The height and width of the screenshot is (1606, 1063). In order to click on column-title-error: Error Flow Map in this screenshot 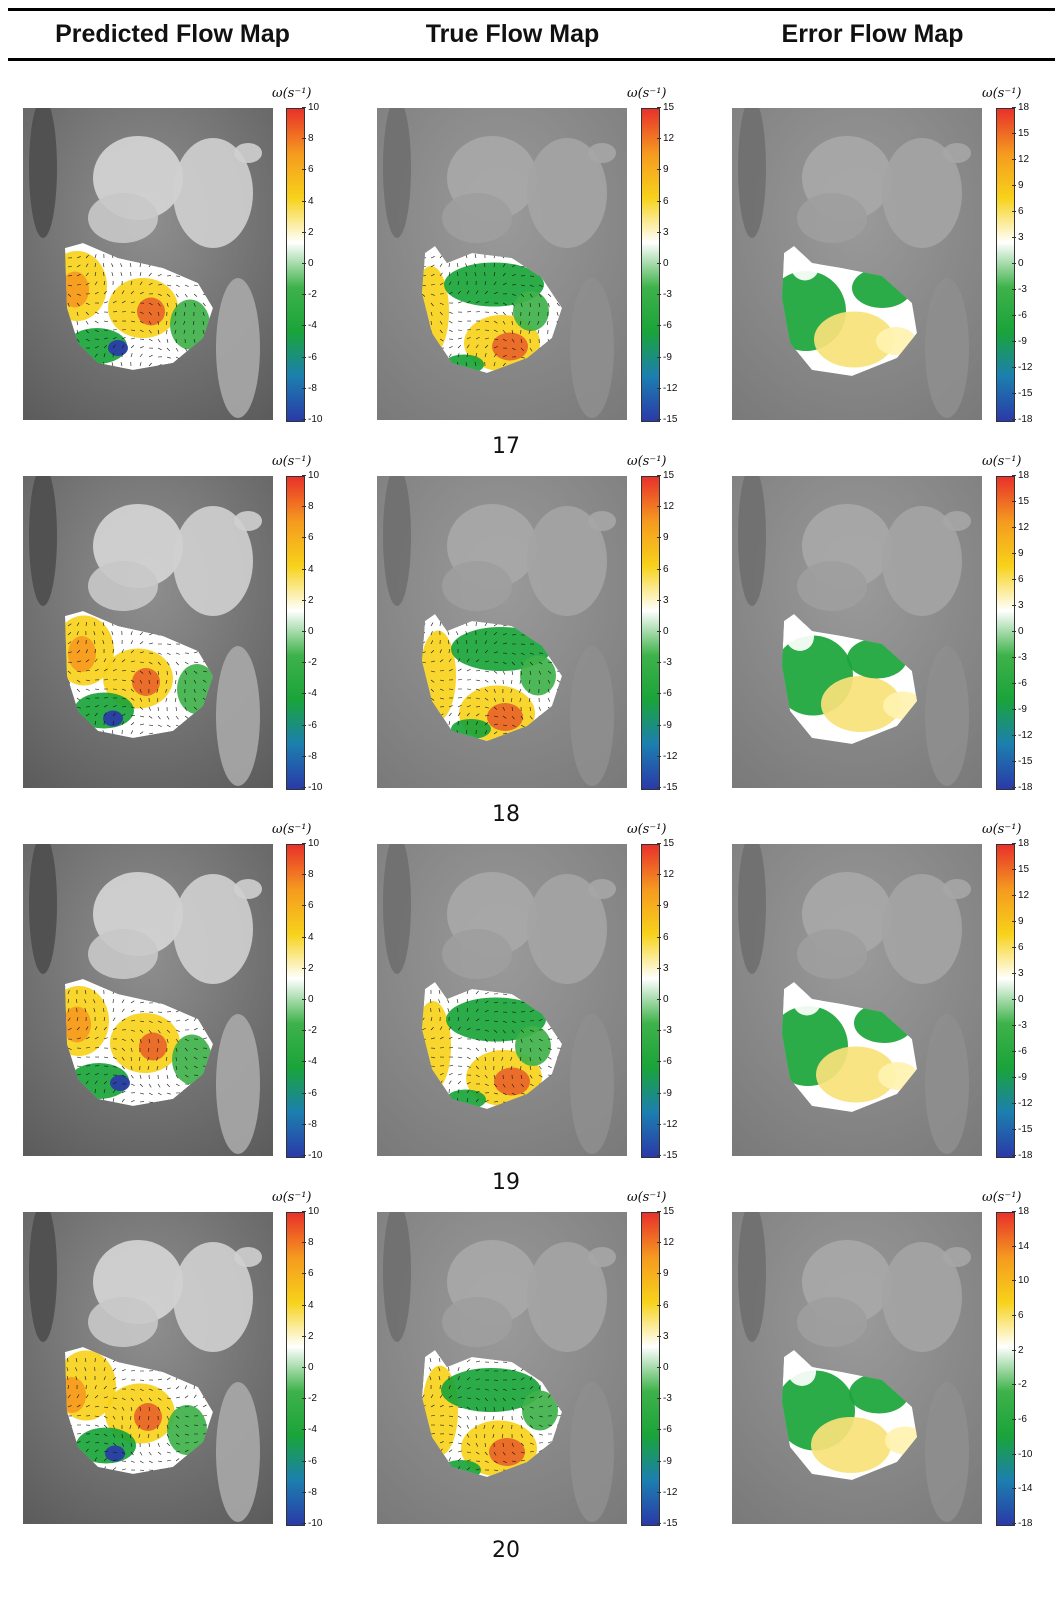, I will do `click(872, 34)`.